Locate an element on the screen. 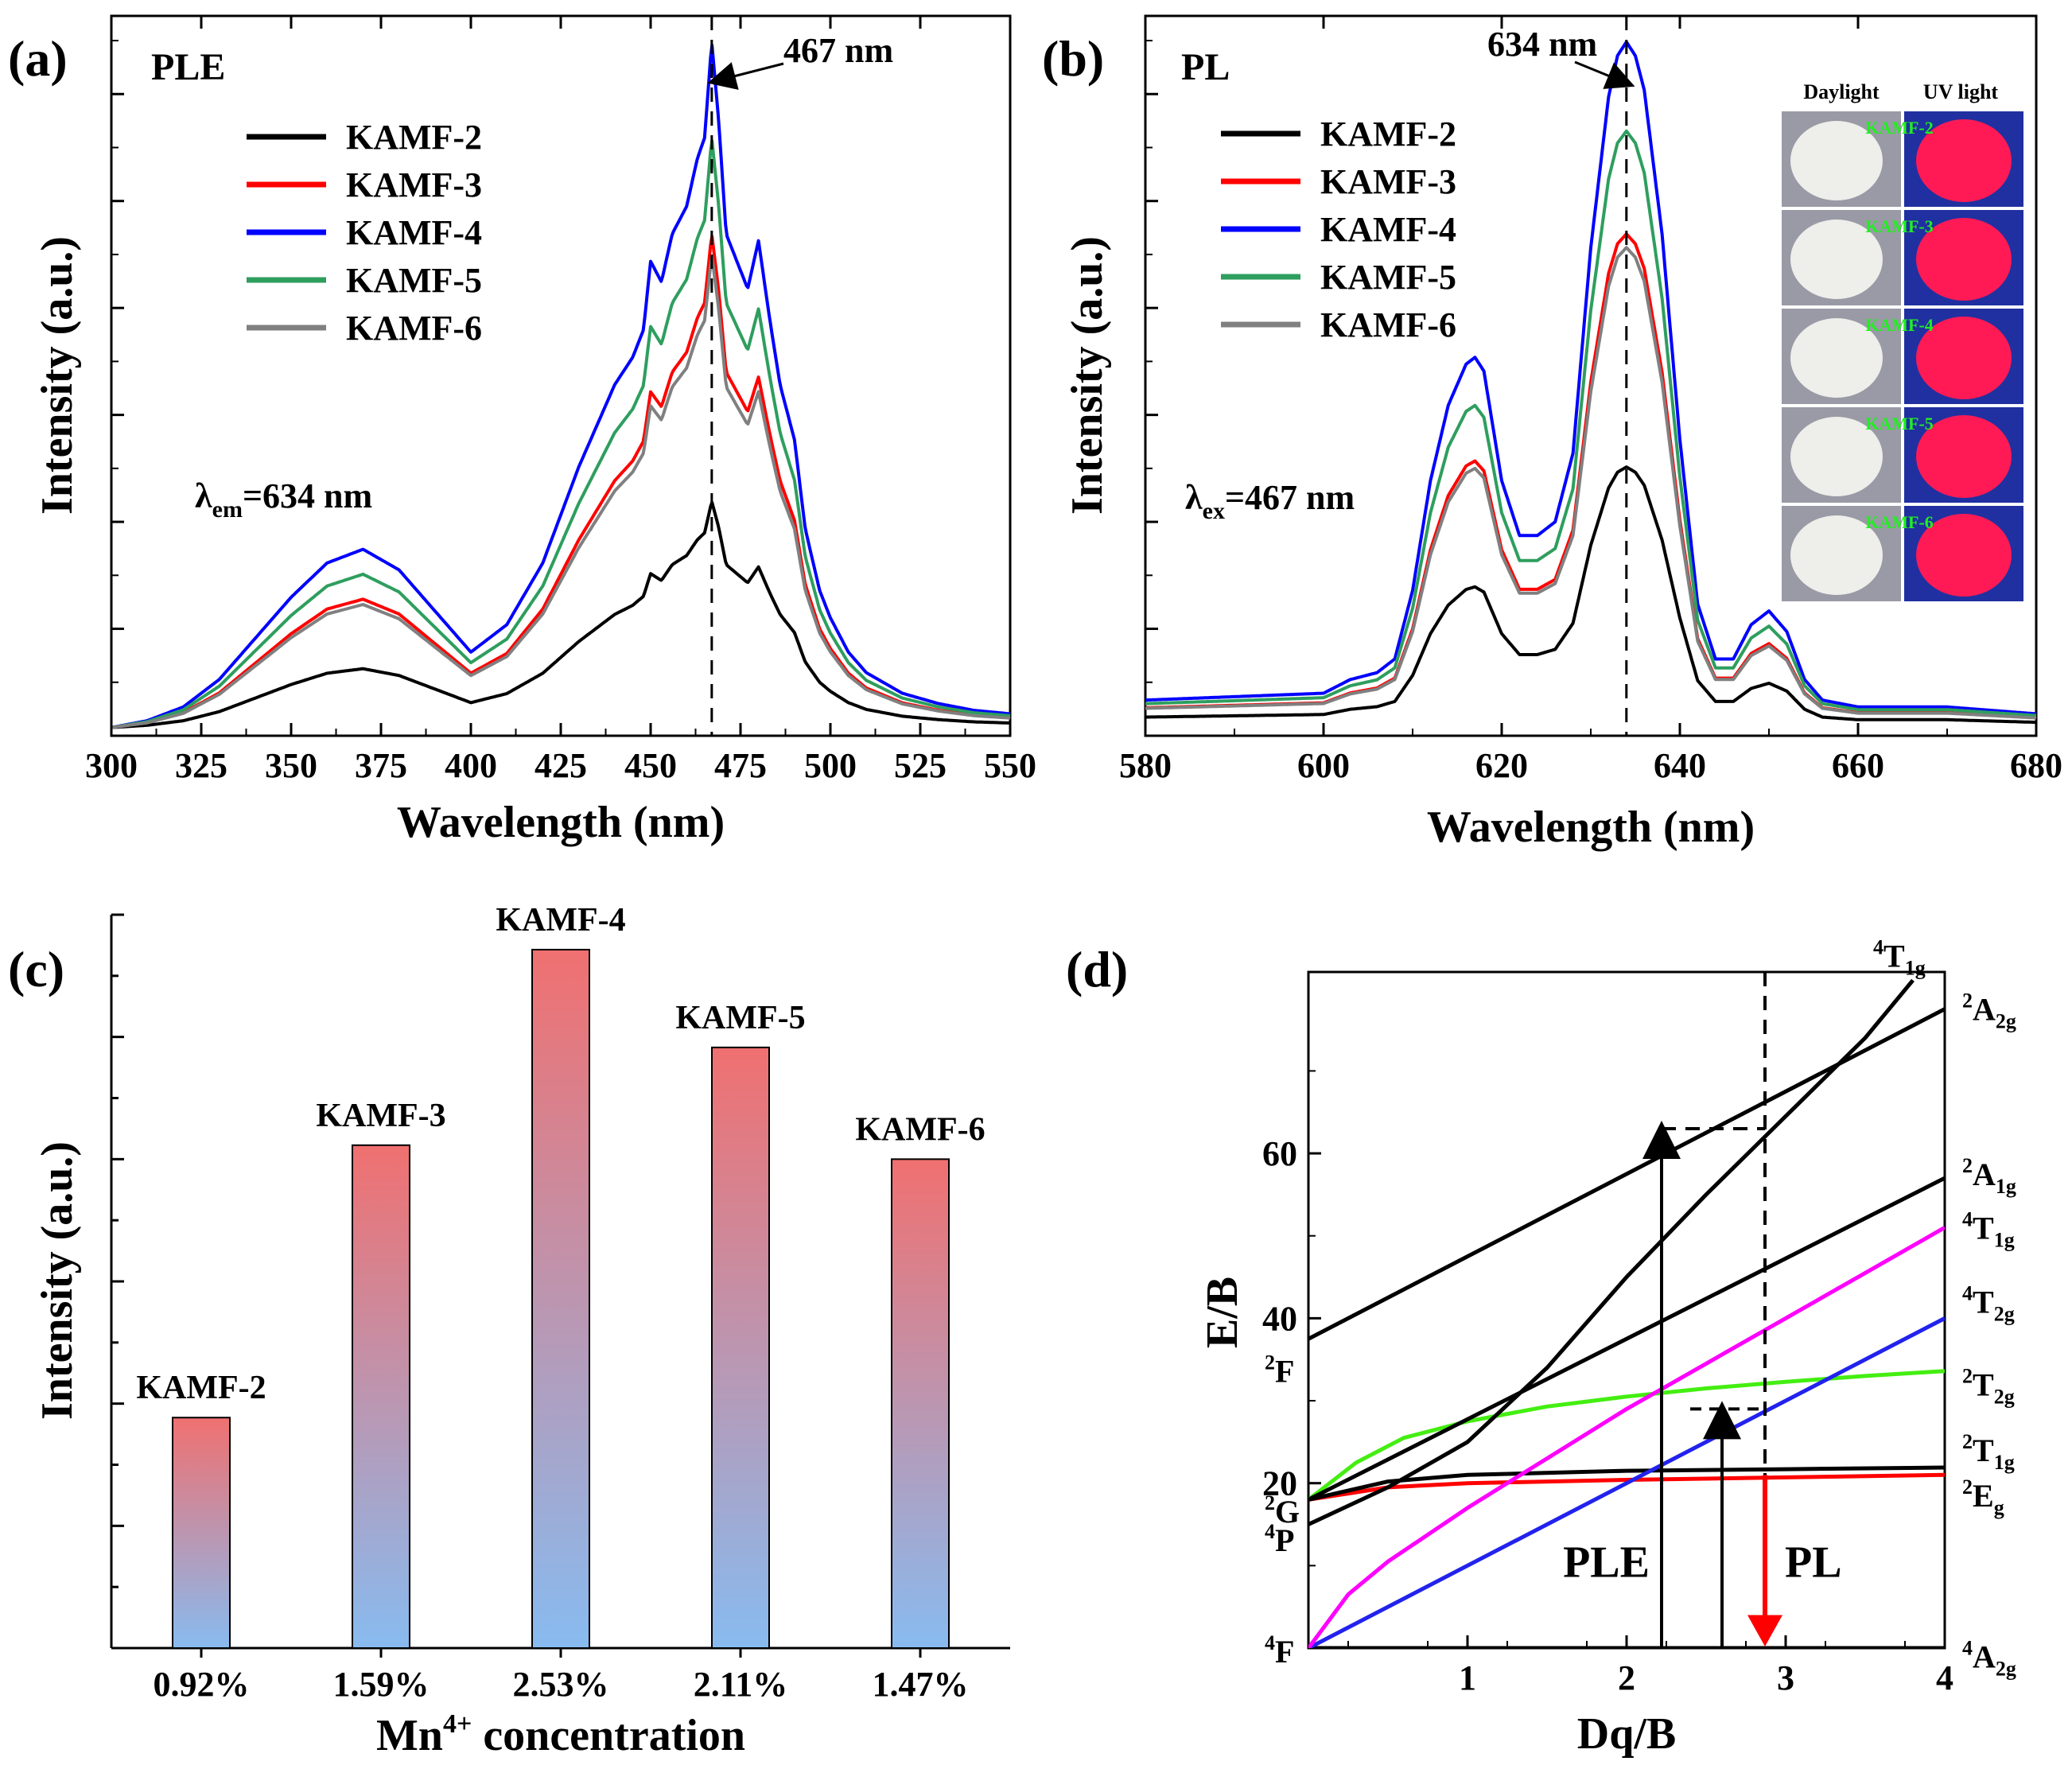 The image size is (2072, 1765). panel-d-term-label: 2T1g is located at coordinates (1988, 1452).